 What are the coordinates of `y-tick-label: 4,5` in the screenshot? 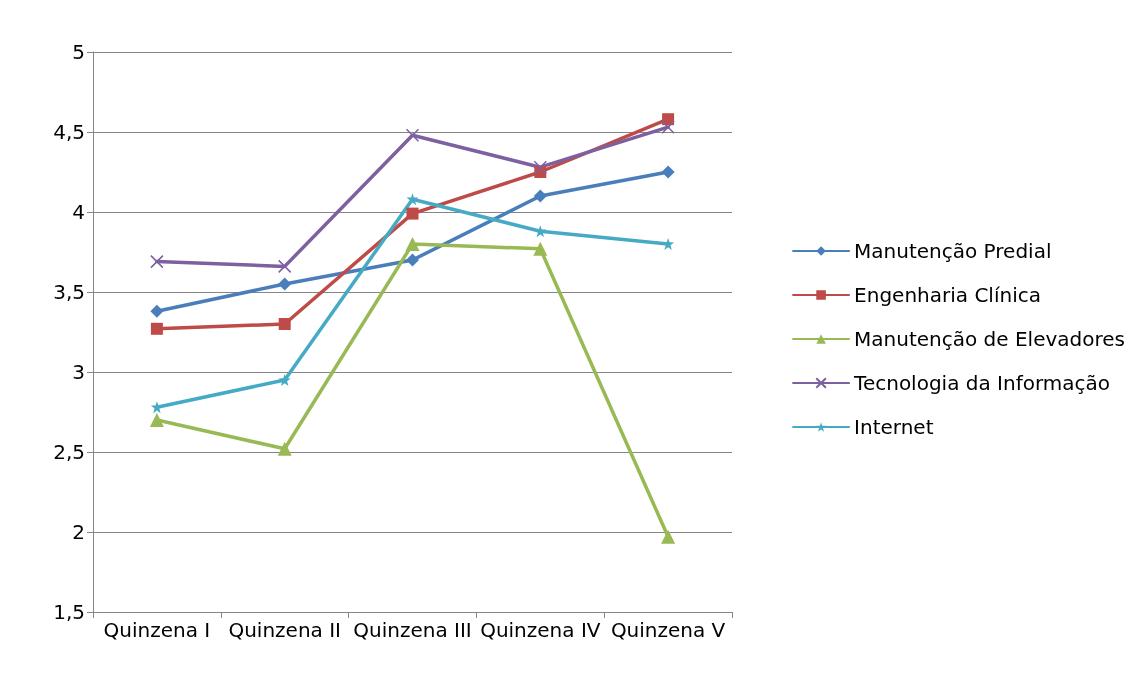 It's located at (69, 132).